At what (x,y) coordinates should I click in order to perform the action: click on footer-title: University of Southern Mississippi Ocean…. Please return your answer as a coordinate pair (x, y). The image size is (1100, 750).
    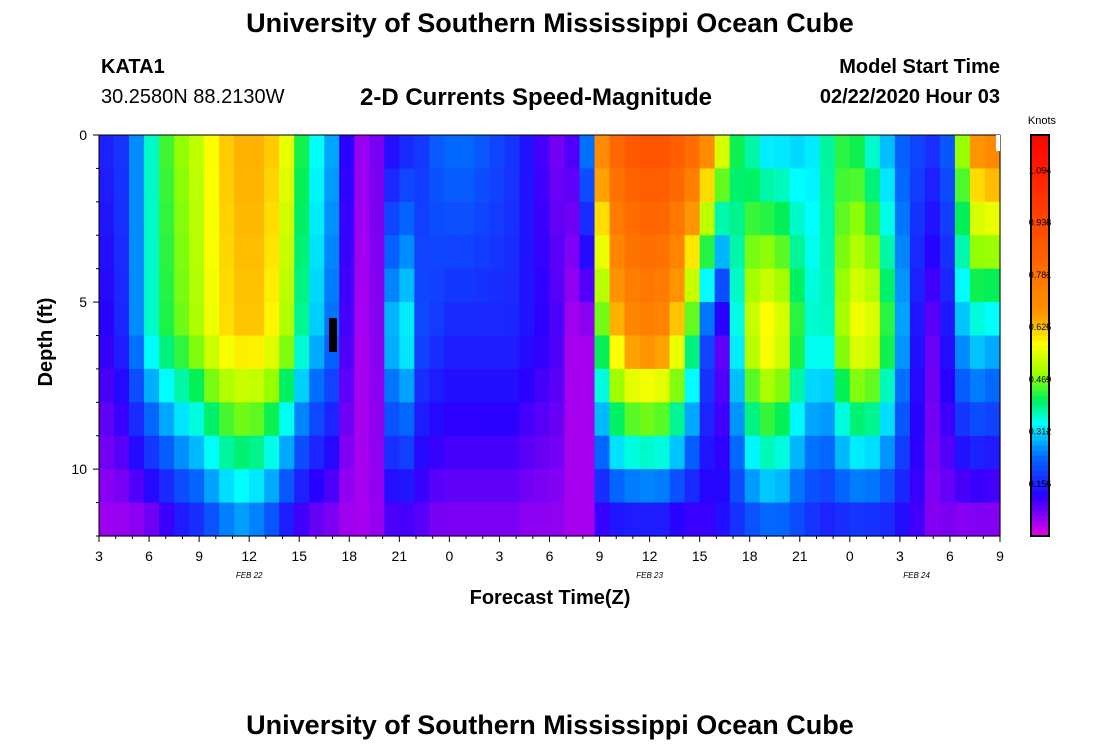
    Looking at the image, I should click on (550, 725).